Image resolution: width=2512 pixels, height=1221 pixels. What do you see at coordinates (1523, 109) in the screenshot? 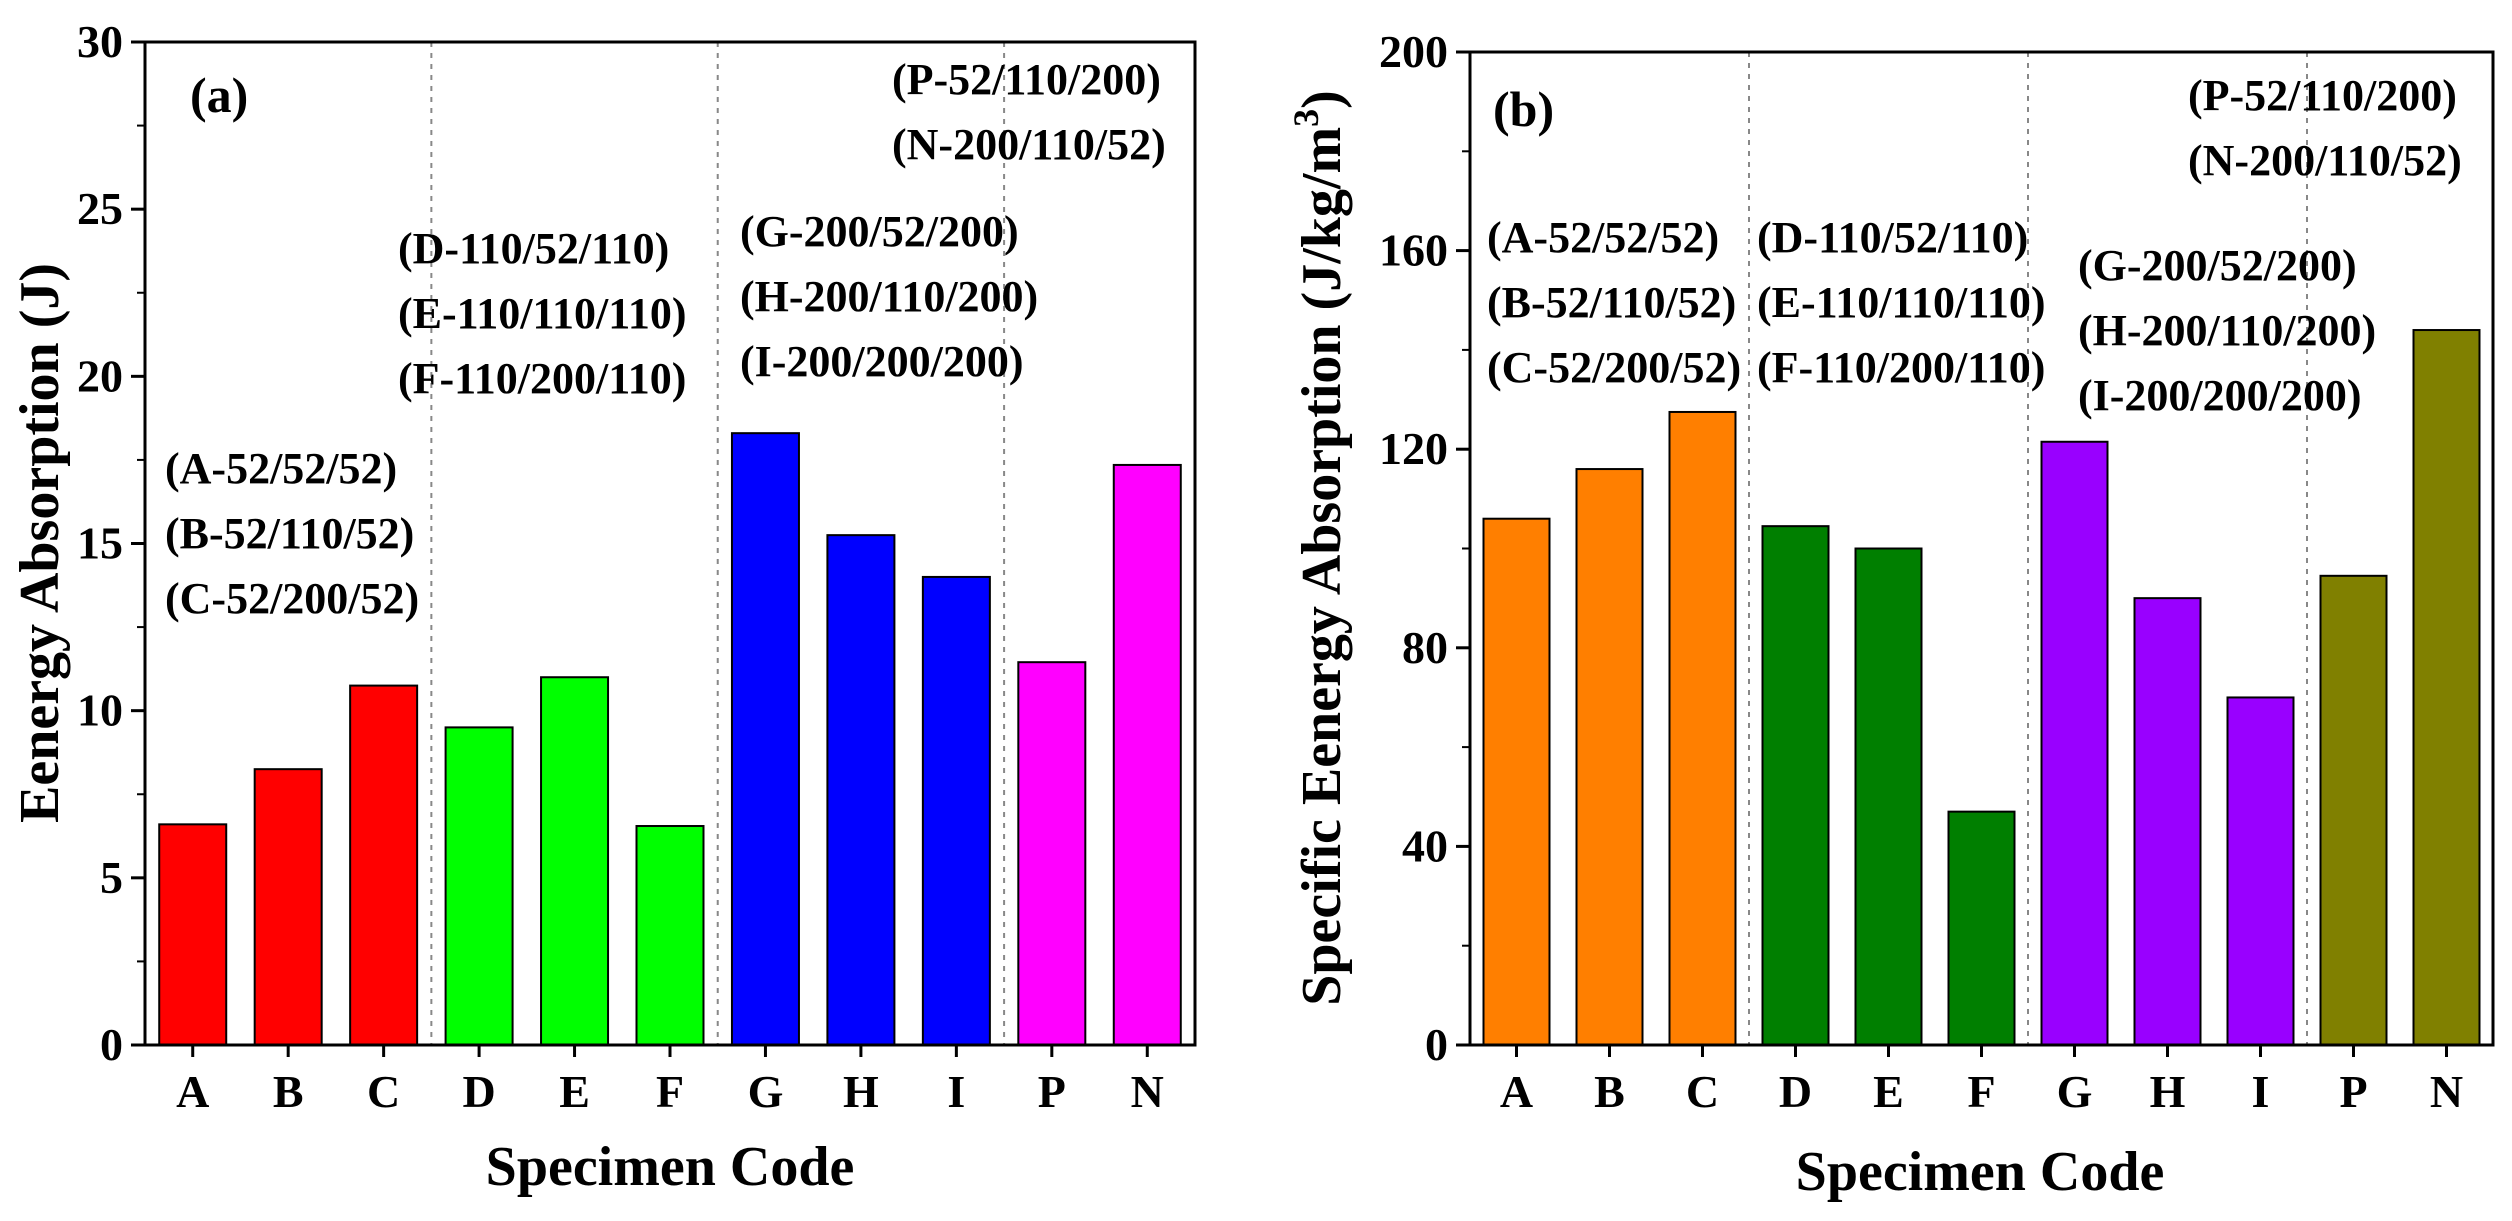
I see `panel-label: (b)` at bounding box center [1523, 109].